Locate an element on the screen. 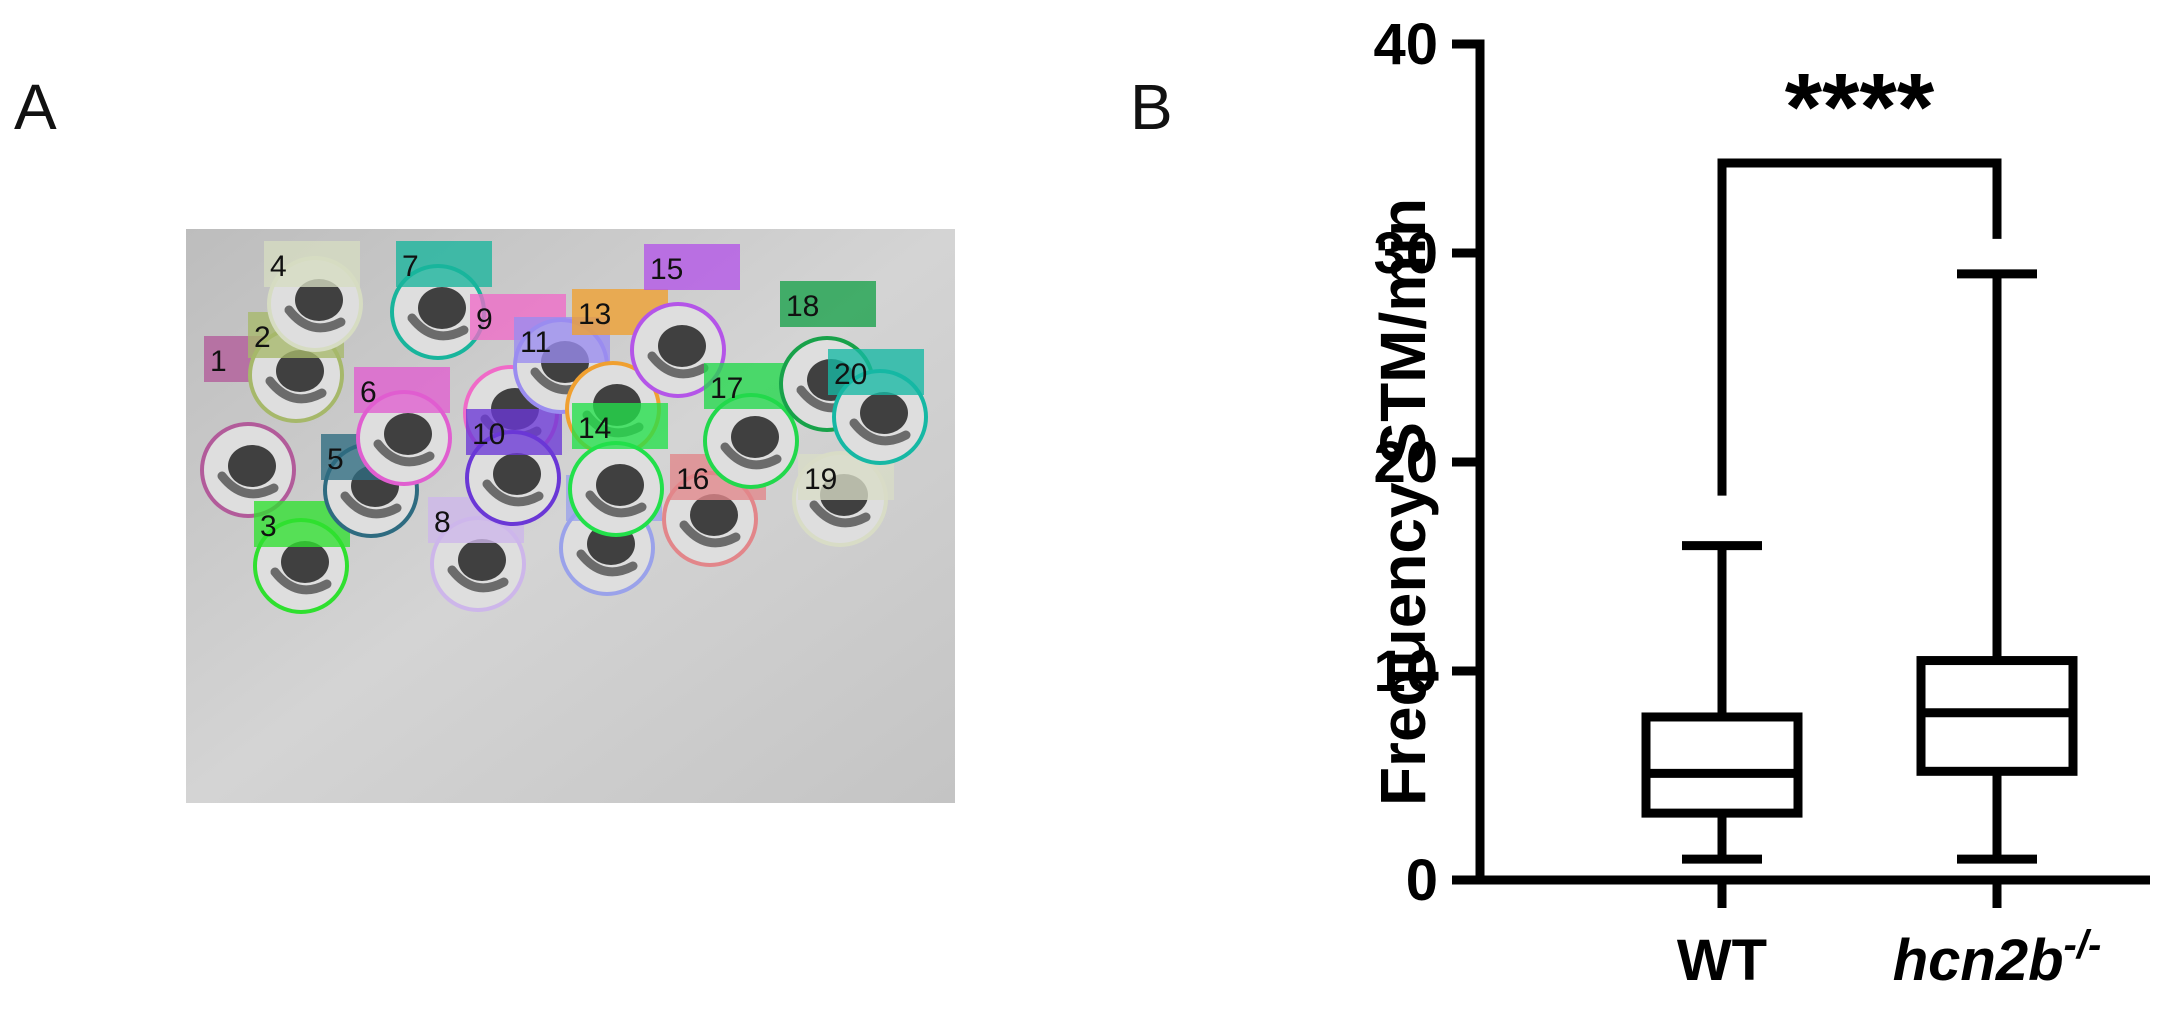 This screenshot has width=2181, height=1012. egg-number-label: 7 is located at coordinates (410, 266).